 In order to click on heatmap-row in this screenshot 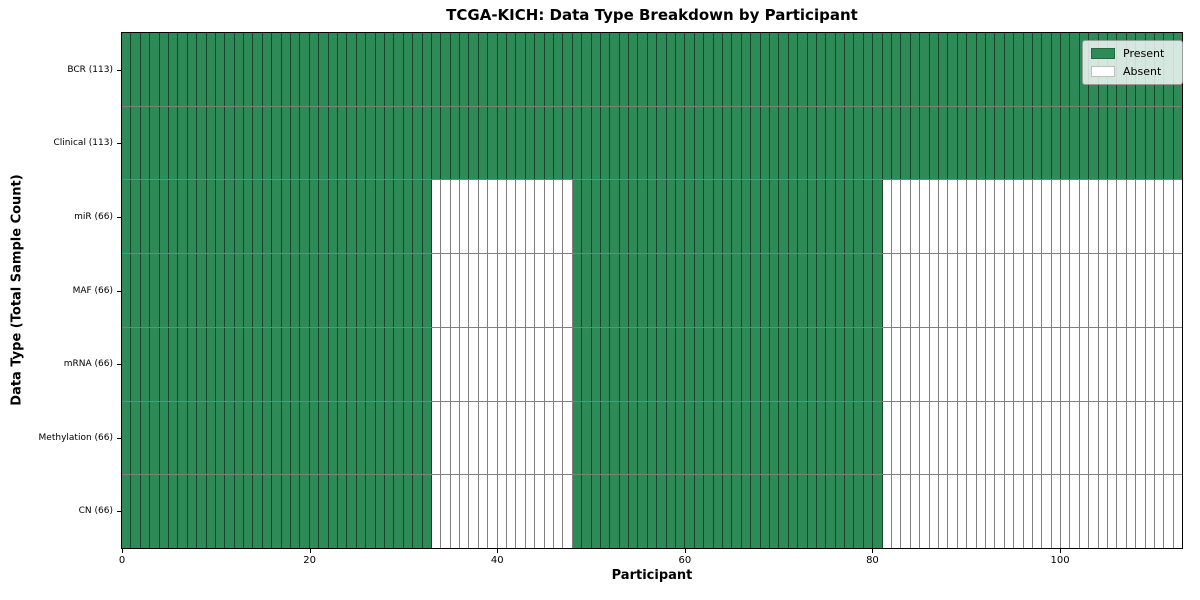, I will do `click(652, 512)`.